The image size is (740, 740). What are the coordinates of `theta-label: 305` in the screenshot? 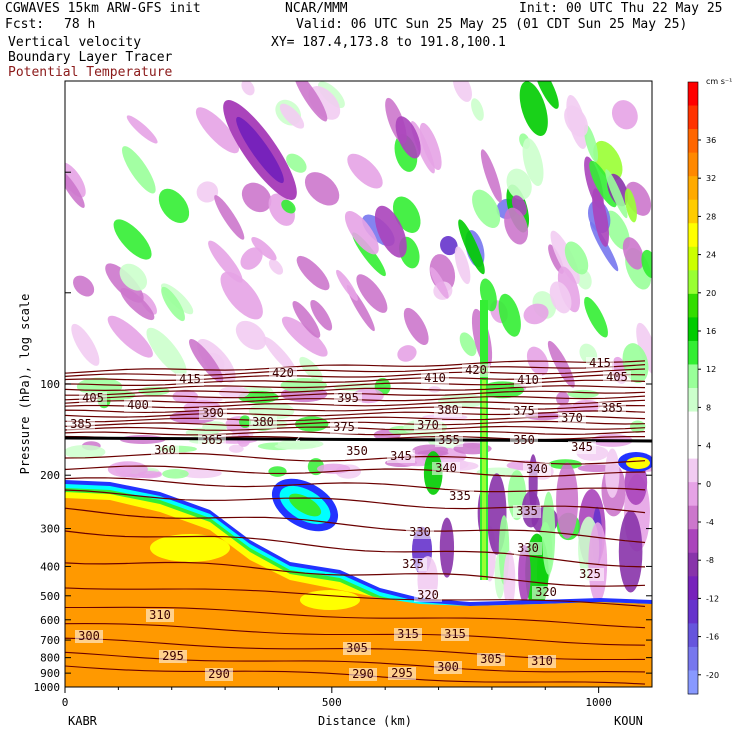 It's located at (357, 648).